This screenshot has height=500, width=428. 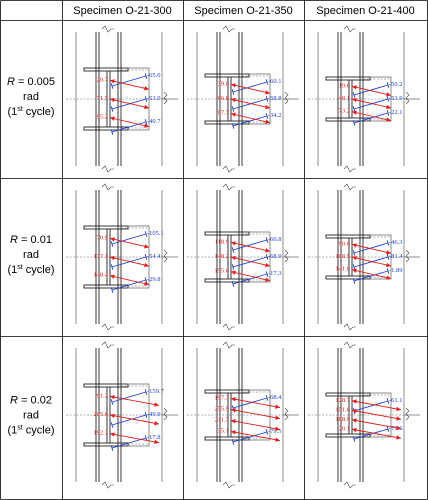 I want to click on tension-value: 118.9, so click(x=222, y=241).